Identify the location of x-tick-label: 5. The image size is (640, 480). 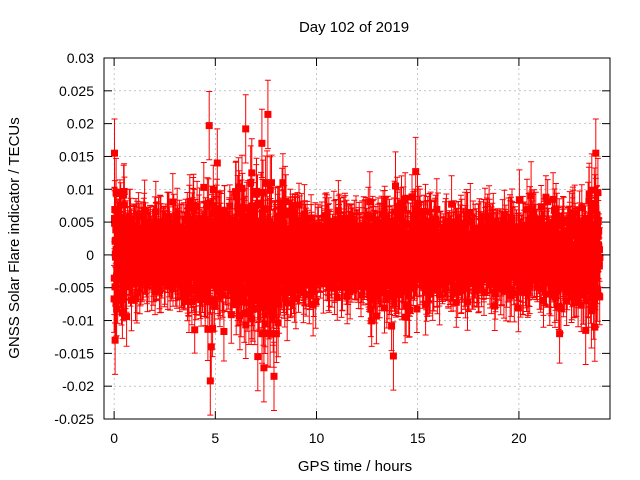
(215, 438).